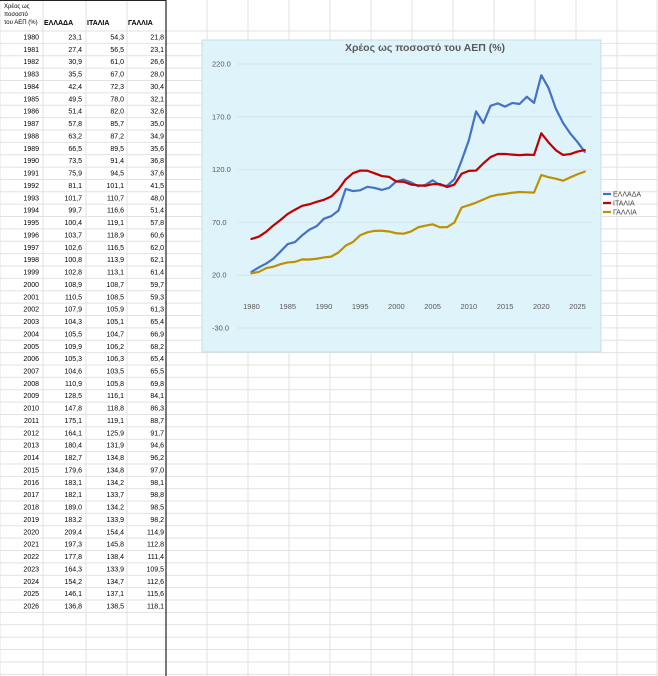 This screenshot has width=658, height=676. Describe the element at coordinates (31, 211) in the screenshot. I see `table-cell: 1994` at that location.